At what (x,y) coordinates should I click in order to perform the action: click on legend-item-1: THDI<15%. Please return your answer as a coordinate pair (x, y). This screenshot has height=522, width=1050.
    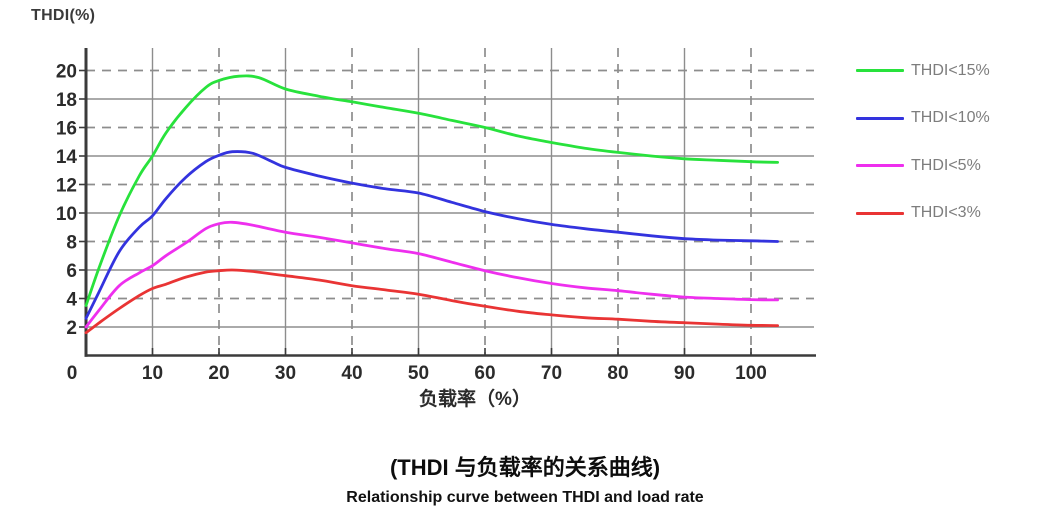
    Looking at the image, I should click on (951, 71).